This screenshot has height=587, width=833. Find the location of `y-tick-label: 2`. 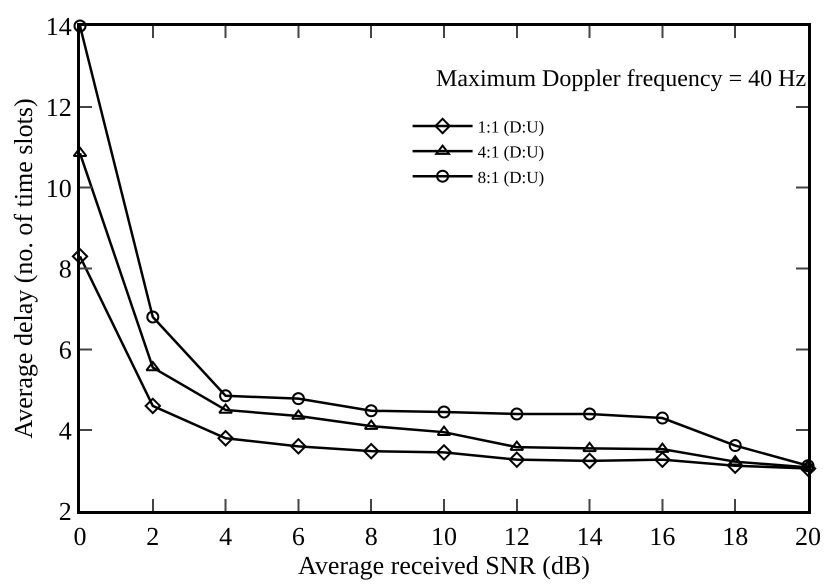

y-tick-label: 2 is located at coordinates (65, 511).